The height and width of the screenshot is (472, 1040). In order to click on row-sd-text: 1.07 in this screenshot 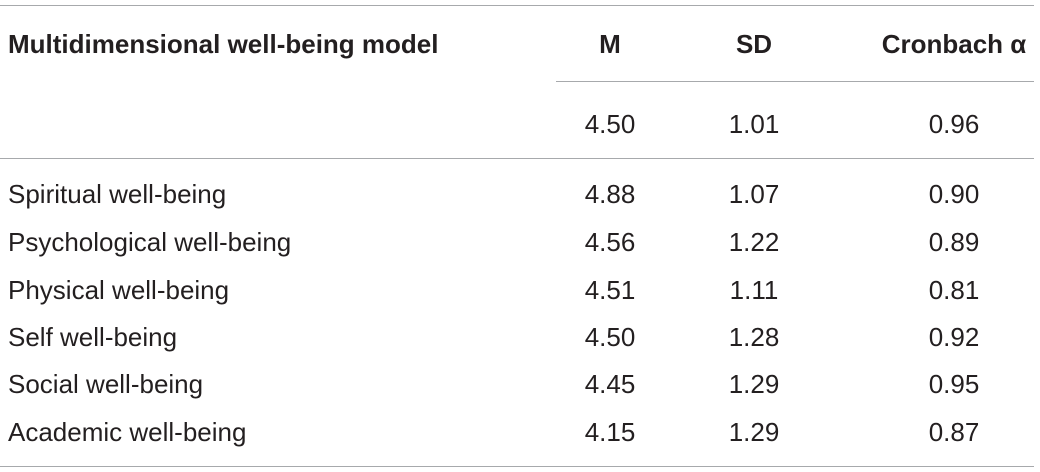, I will do `click(754, 194)`.